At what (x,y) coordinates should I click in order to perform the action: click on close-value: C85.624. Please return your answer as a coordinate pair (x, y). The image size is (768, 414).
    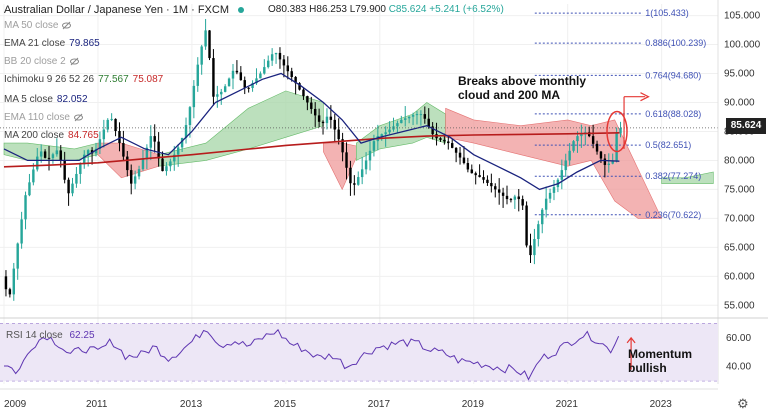
    Looking at the image, I should click on (407, 9).